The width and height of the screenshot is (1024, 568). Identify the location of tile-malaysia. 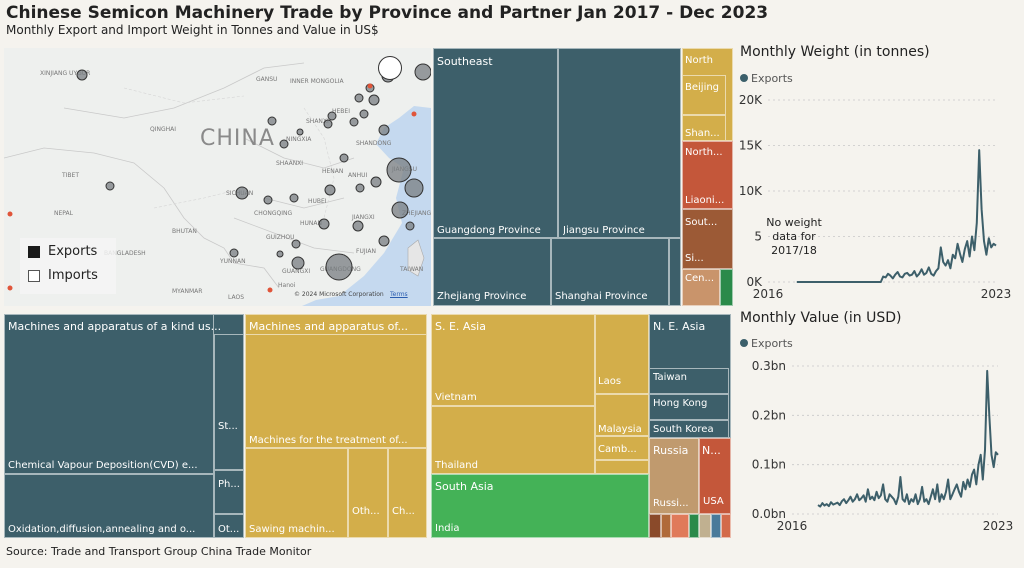
(622, 415).